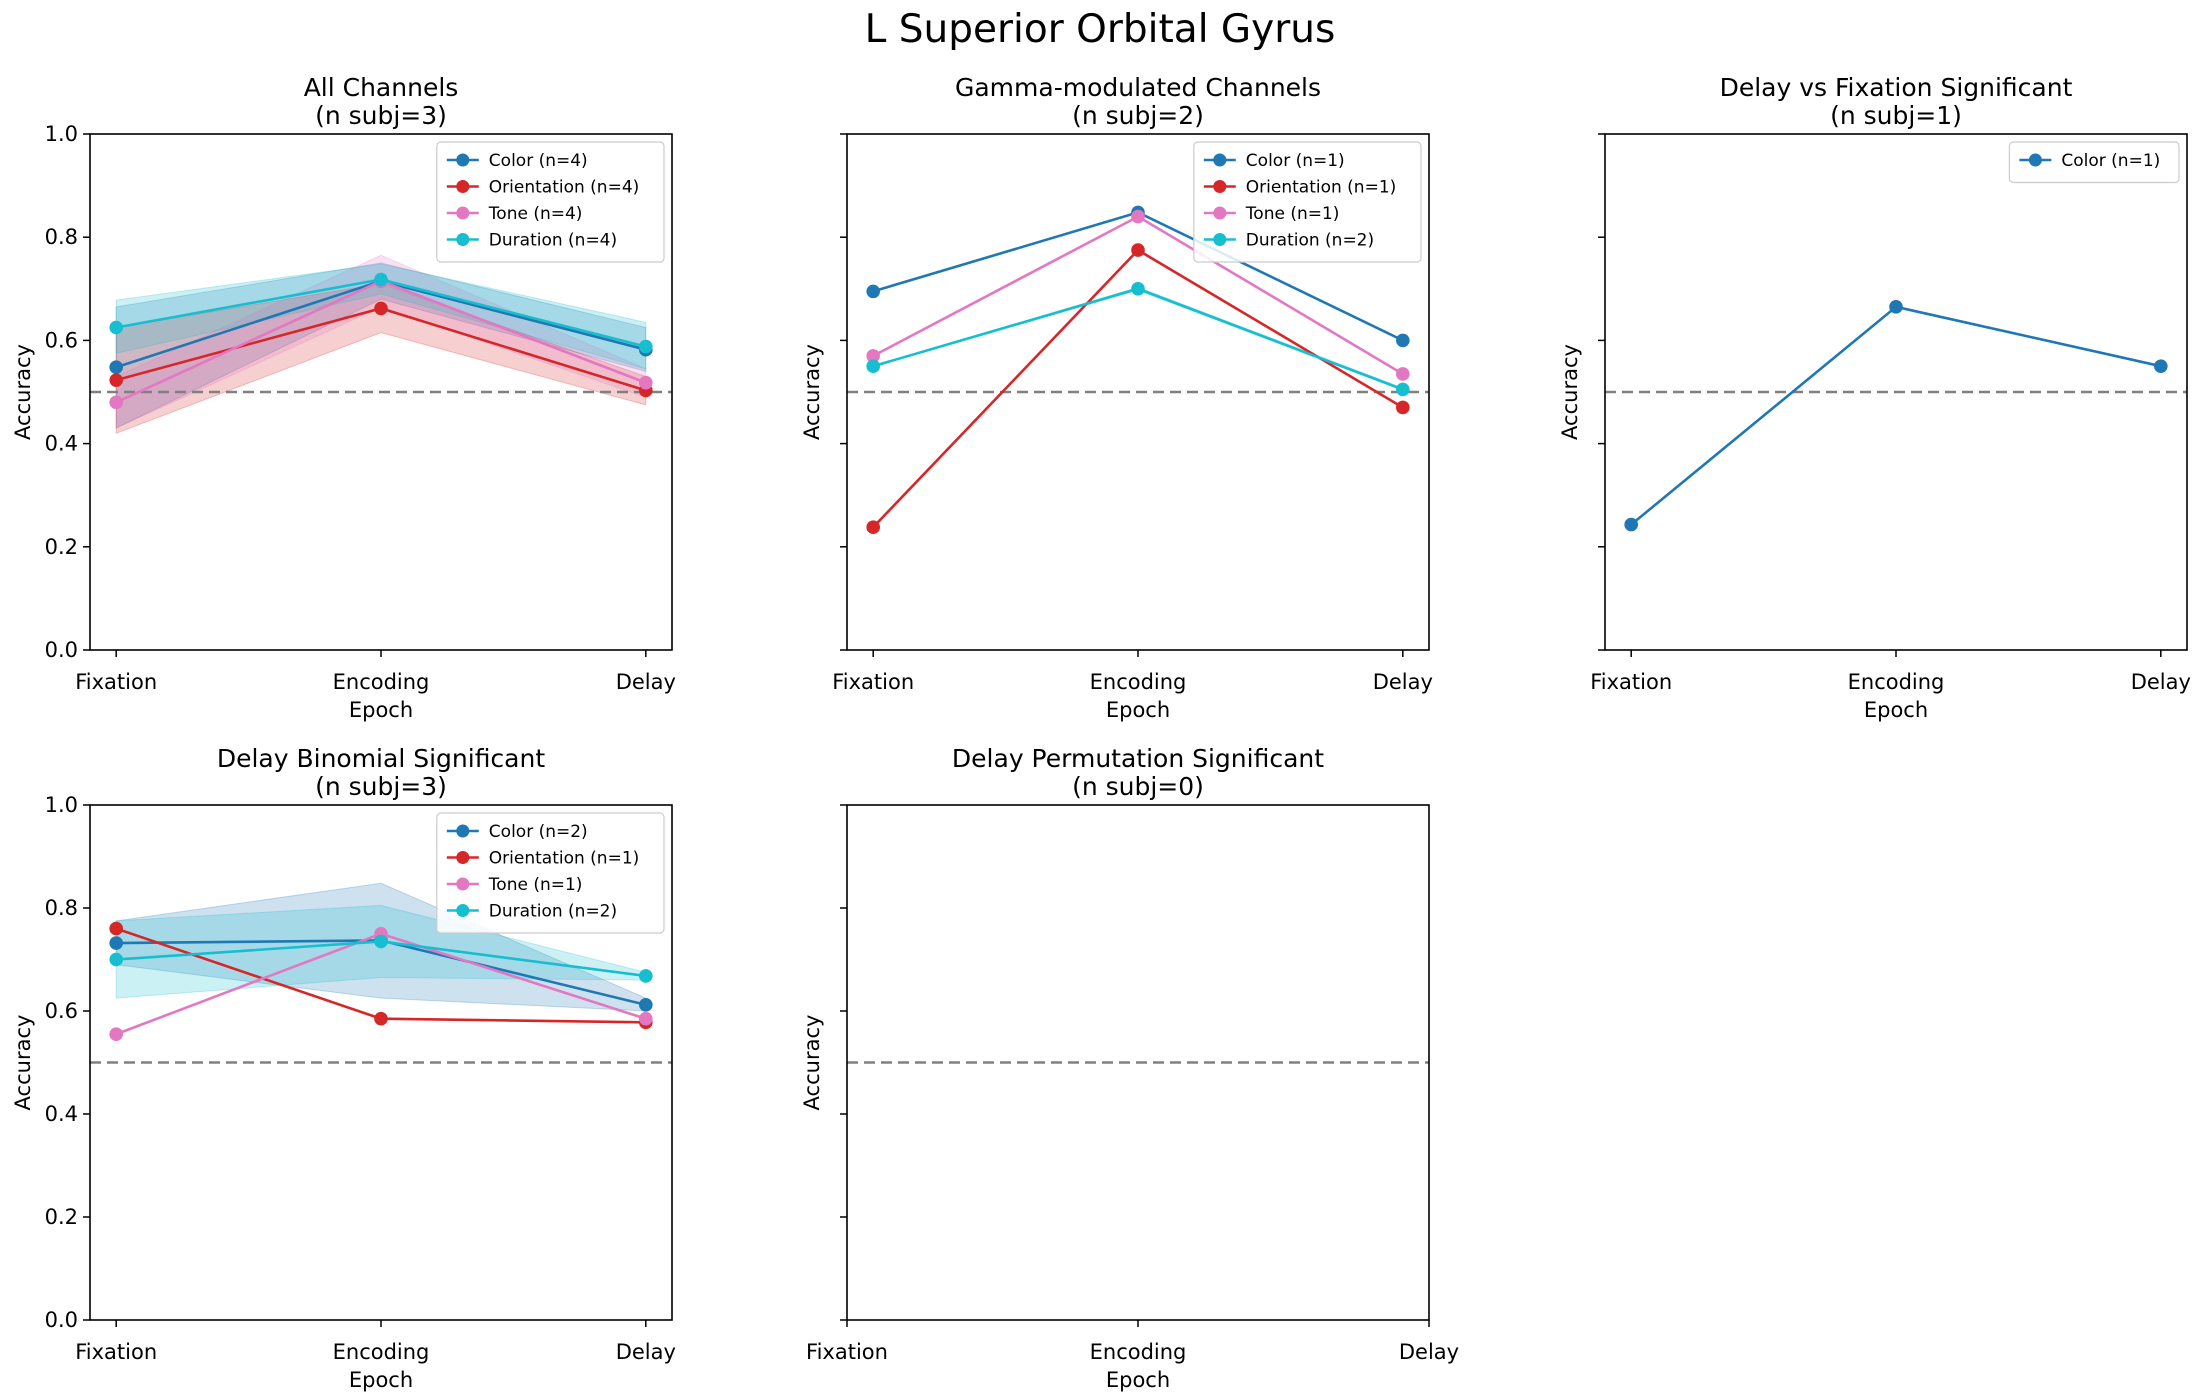 This screenshot has height=1397, width=2201. I want to click on legend-label: Color (n=2), so click(538, 832).